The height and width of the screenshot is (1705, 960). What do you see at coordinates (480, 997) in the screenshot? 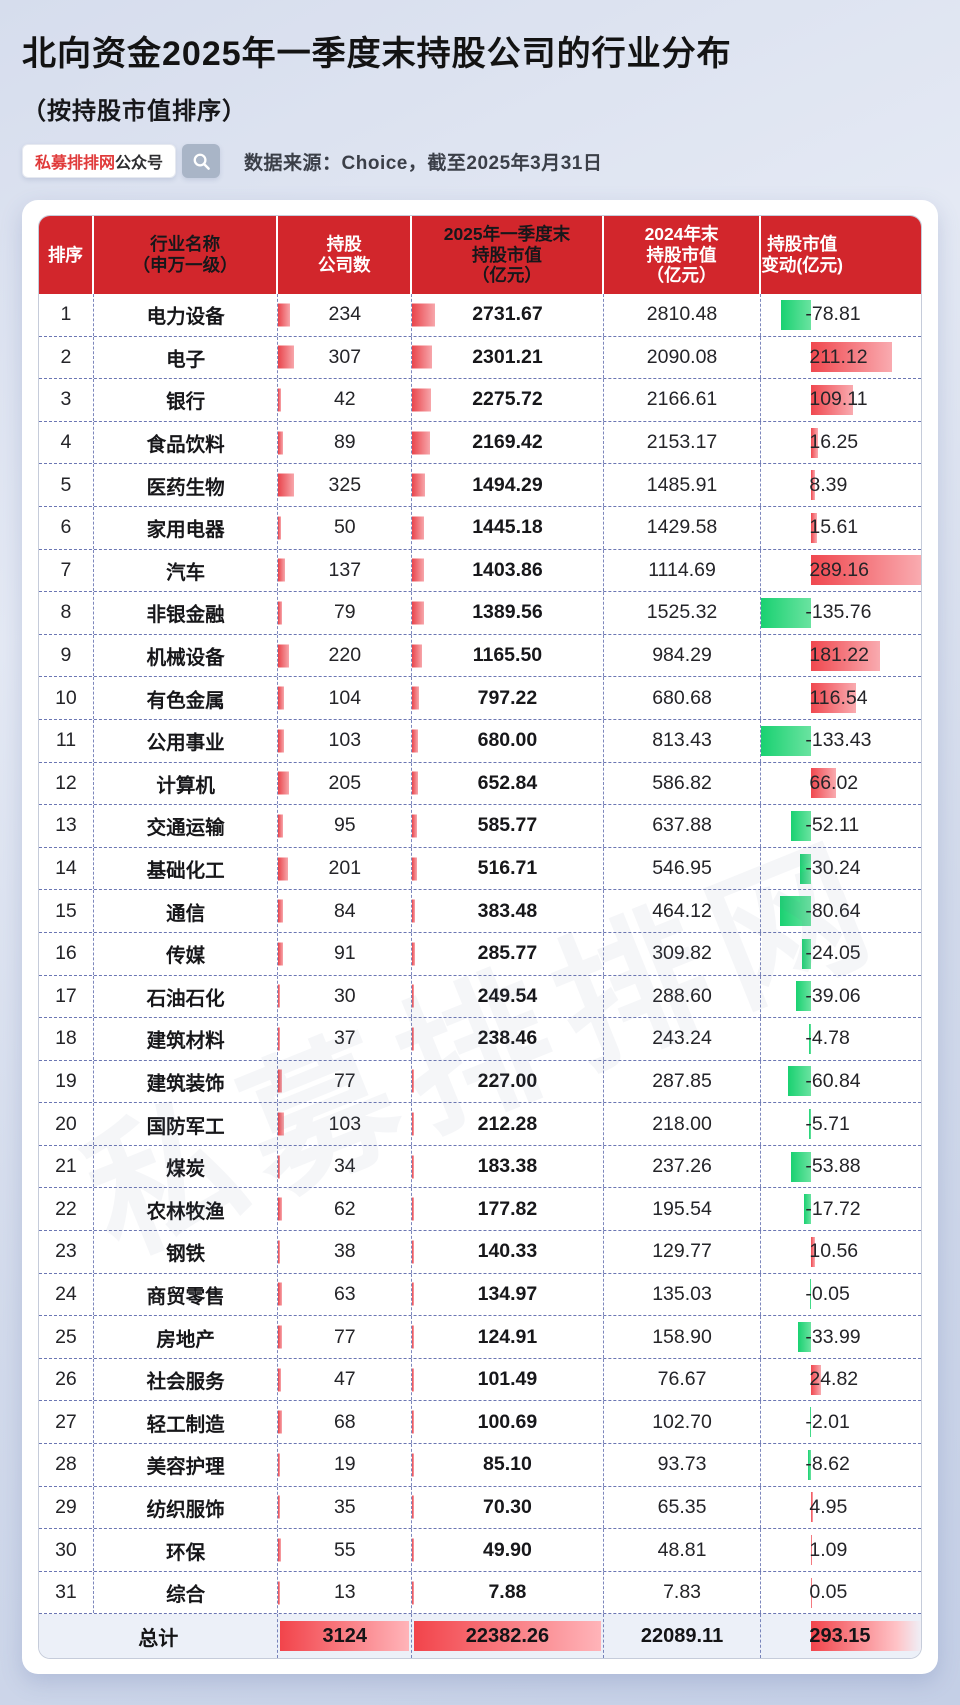
I see `table-row: 17 石油石化 30 249.54 288.60 -39.06` at bounding box center [480, 997].